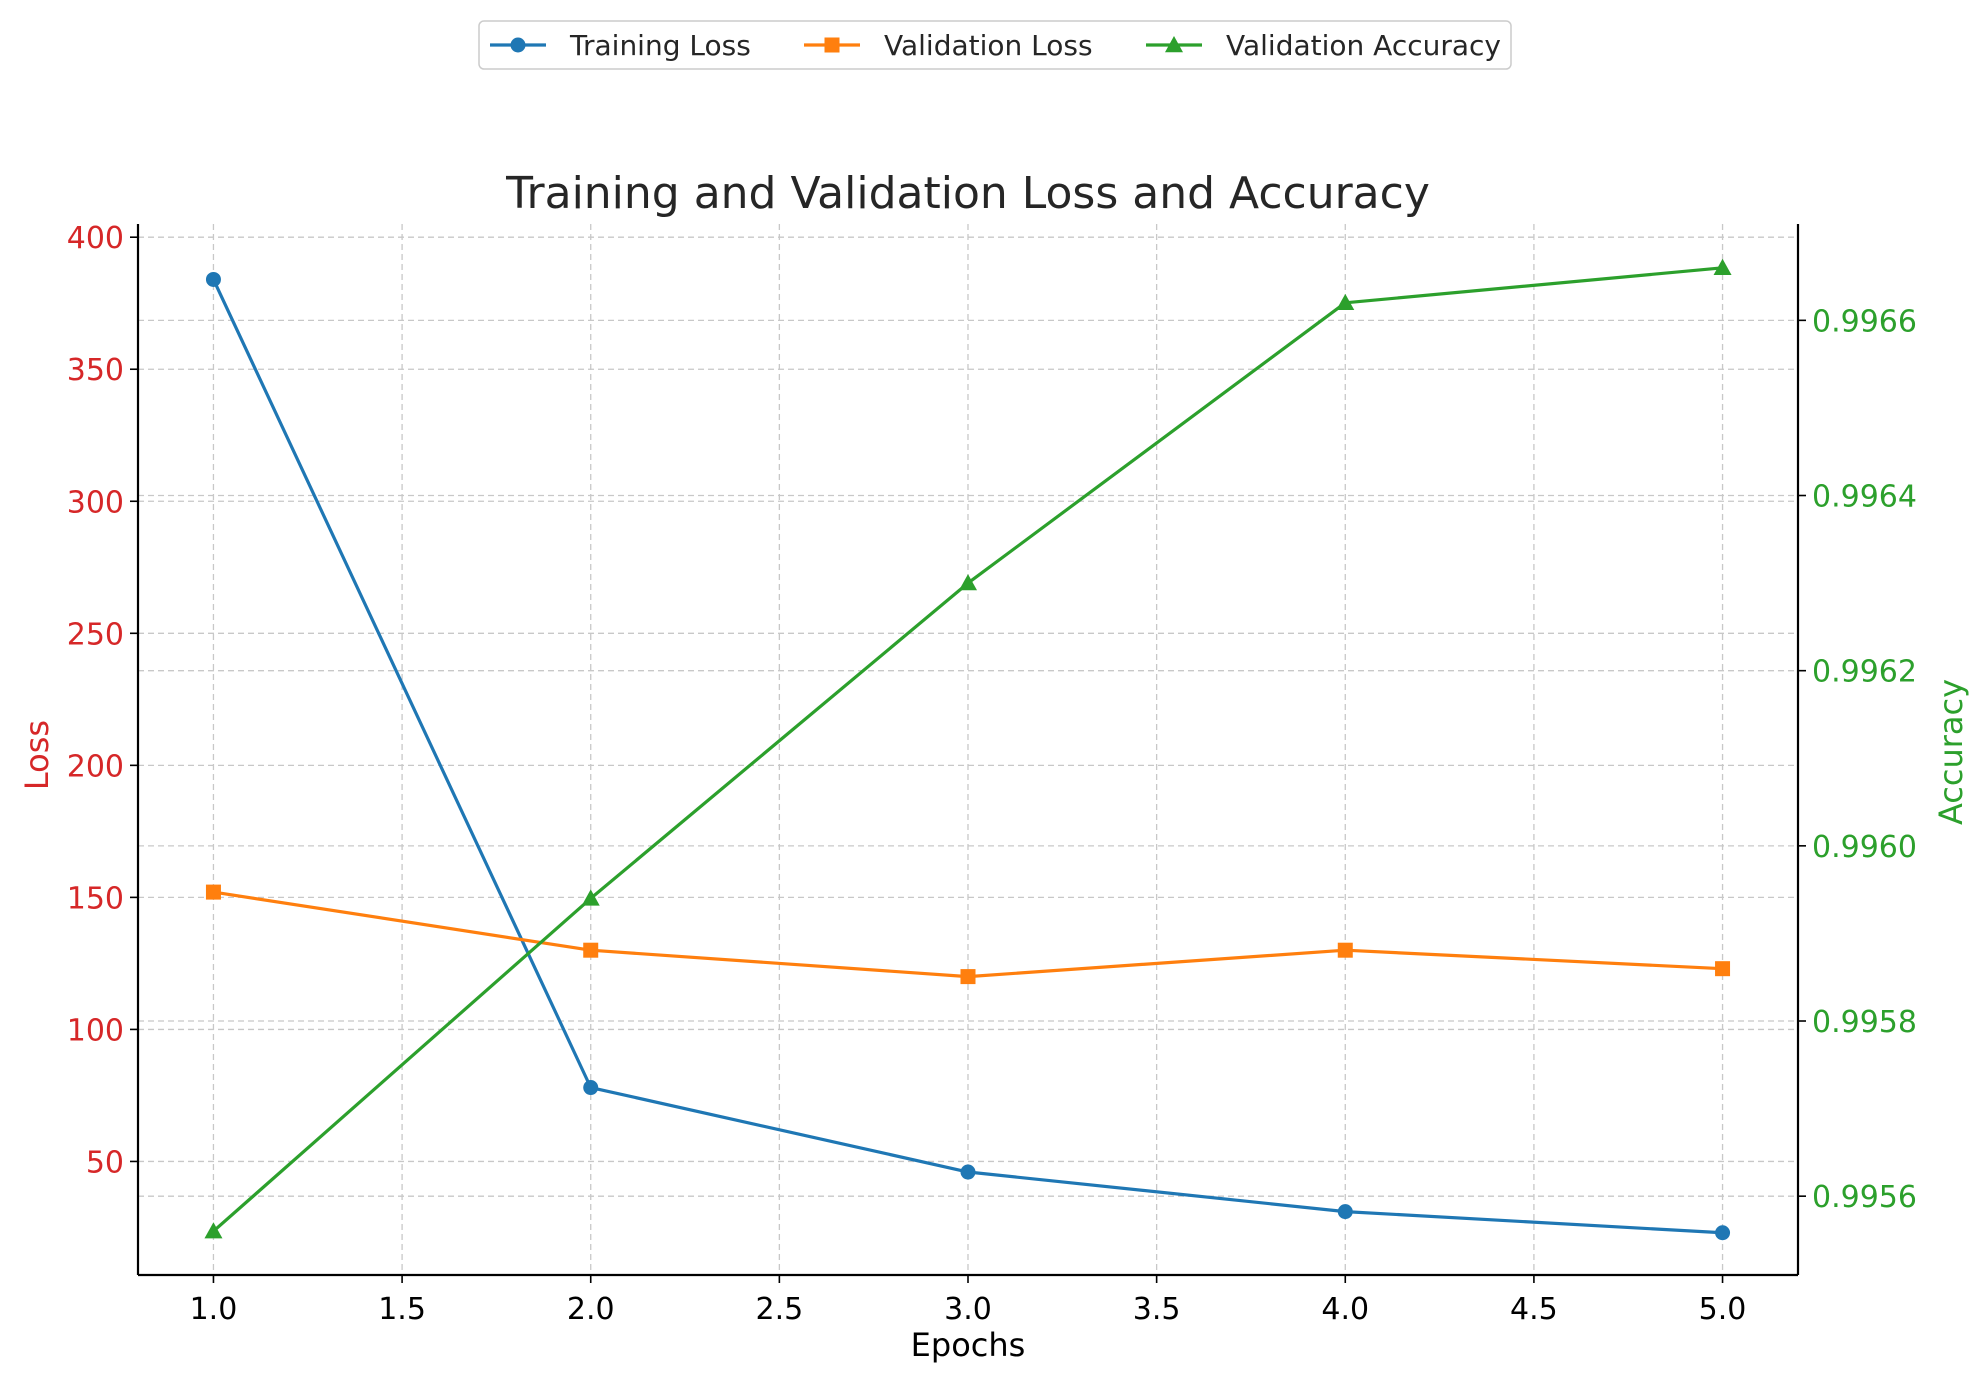 The image size is (1980, 1376). Describe the element at coordinates (95, 898) in the screenshot. I see `y-left-tick-label: 150` at that location.